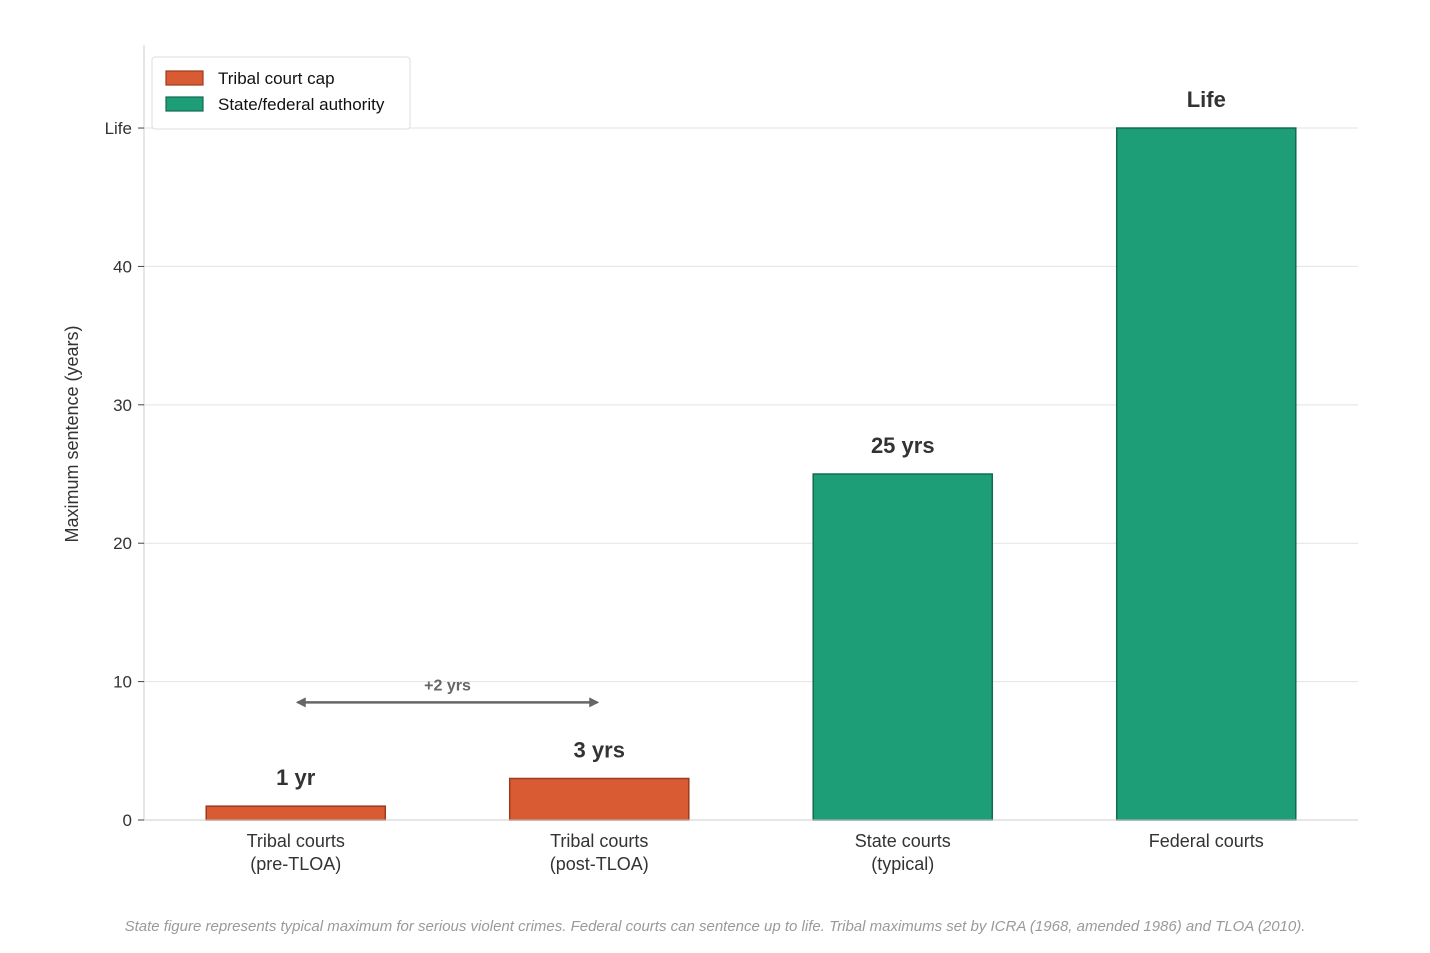 The width and height of the screenshot is (1430, 953). Describe the element at coordinates (122, 682) in the screenshot. I see `y-tick-label: 10` at that location.